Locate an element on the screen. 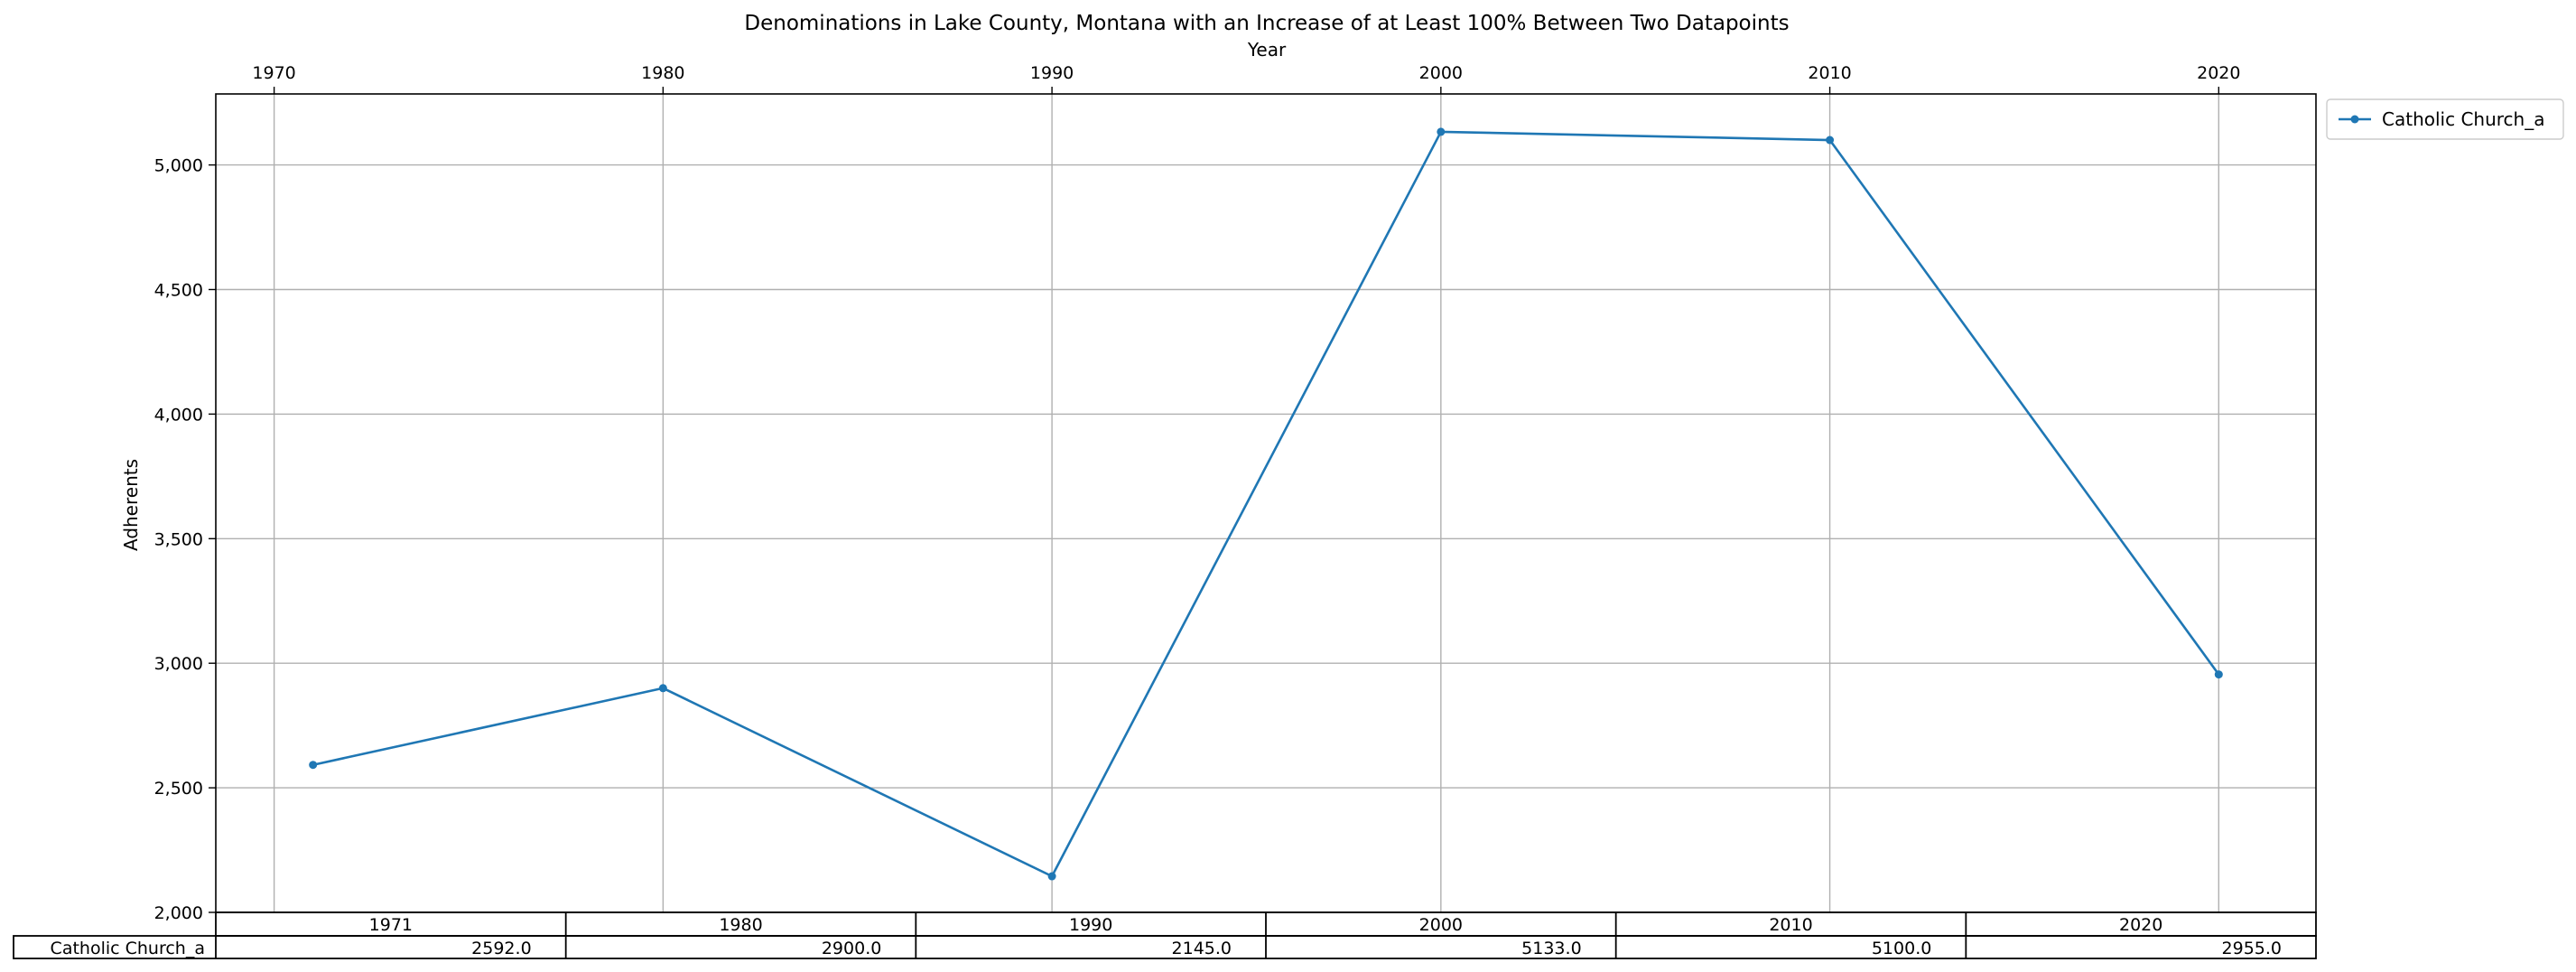  table-header-cell: 1990 is located at coordinates (1090, 925).